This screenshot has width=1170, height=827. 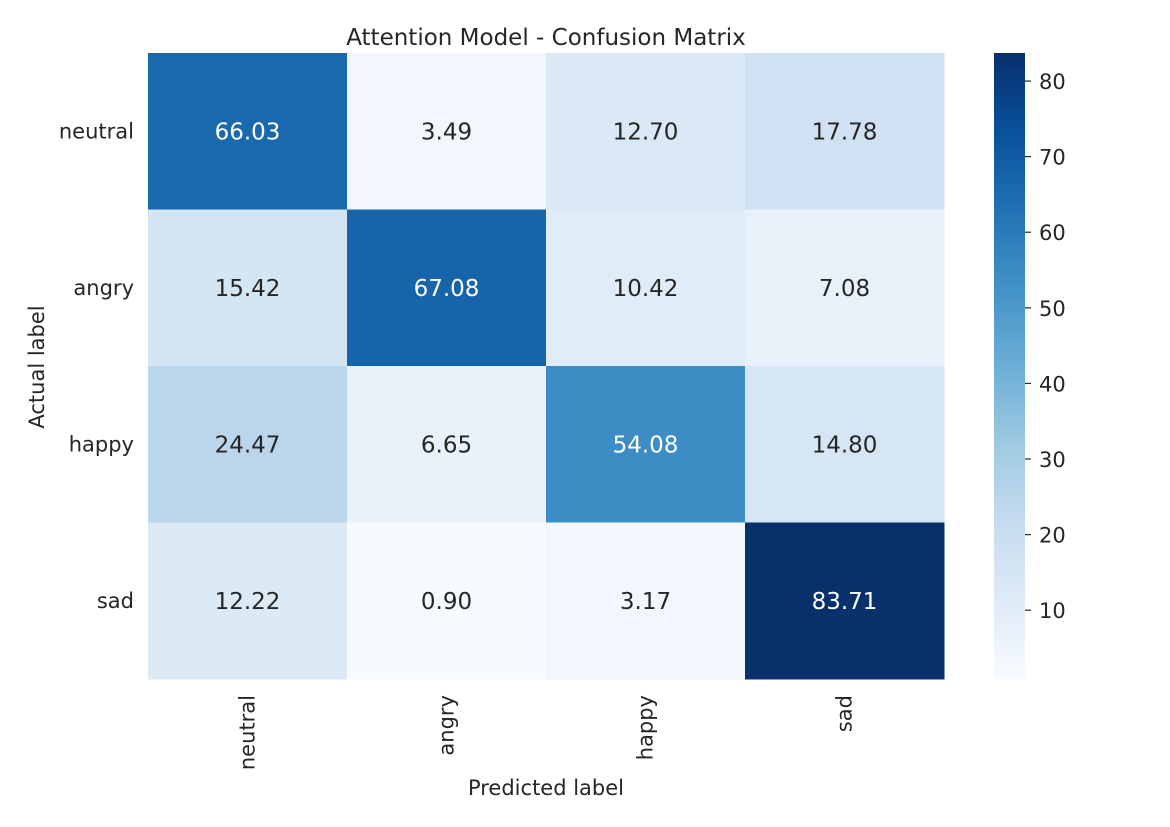 I want to click on heatmap-cell-label: 12.22, so click(x=248, y=602).